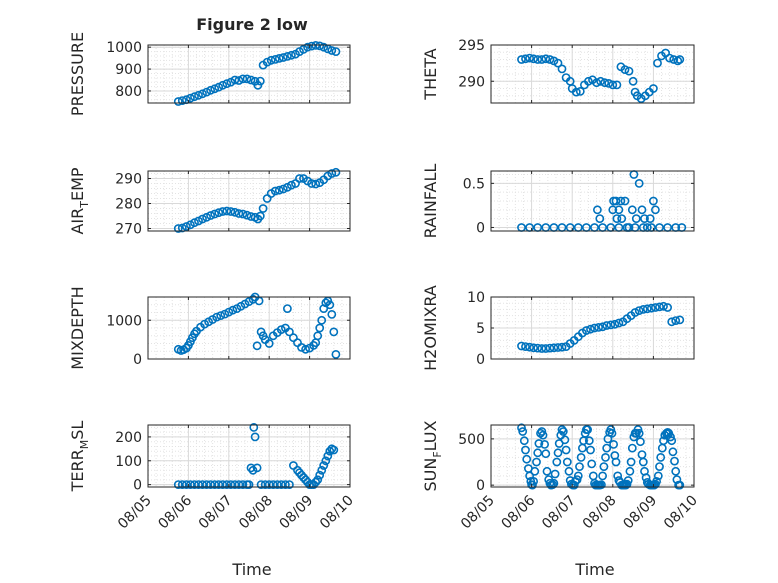 Image resolution: width=778 pixels, height=583 pixels. What do you see at coordinates (128, 92) in the screenshot?
I see `y-tick-label: 800` at bounding box center [128, 92].